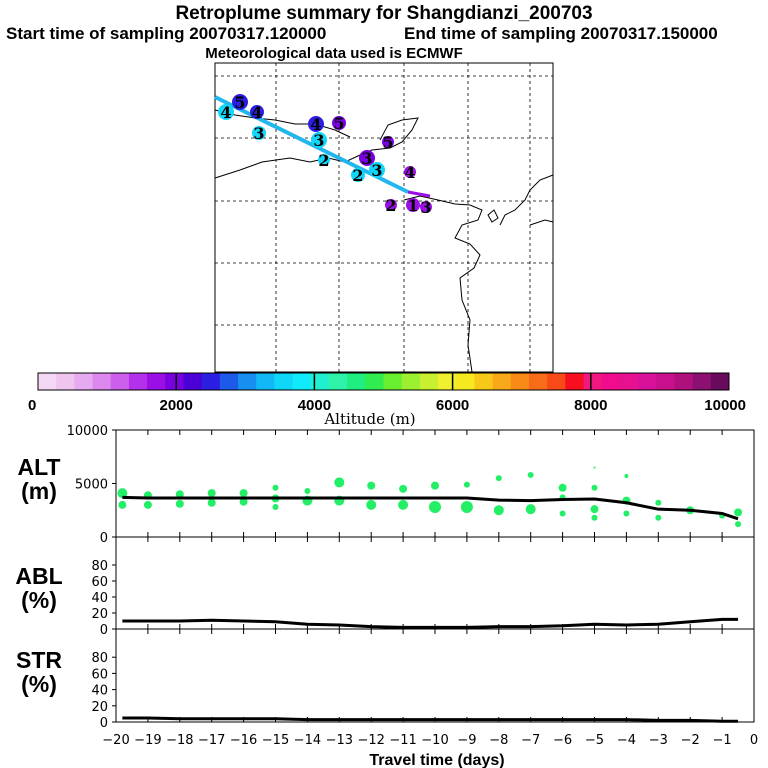 This screenshot has height=768, width=768. I want to click on x-tick-label: −5, so click(594, 740).